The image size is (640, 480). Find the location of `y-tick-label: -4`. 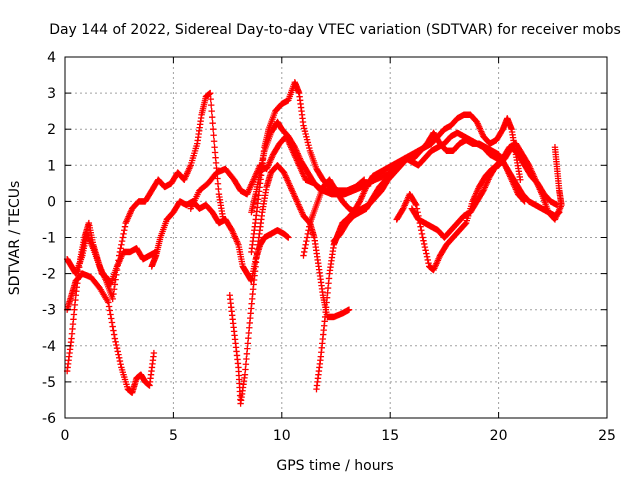

y-tick-label: -4 is located at coordinates (49, 347).